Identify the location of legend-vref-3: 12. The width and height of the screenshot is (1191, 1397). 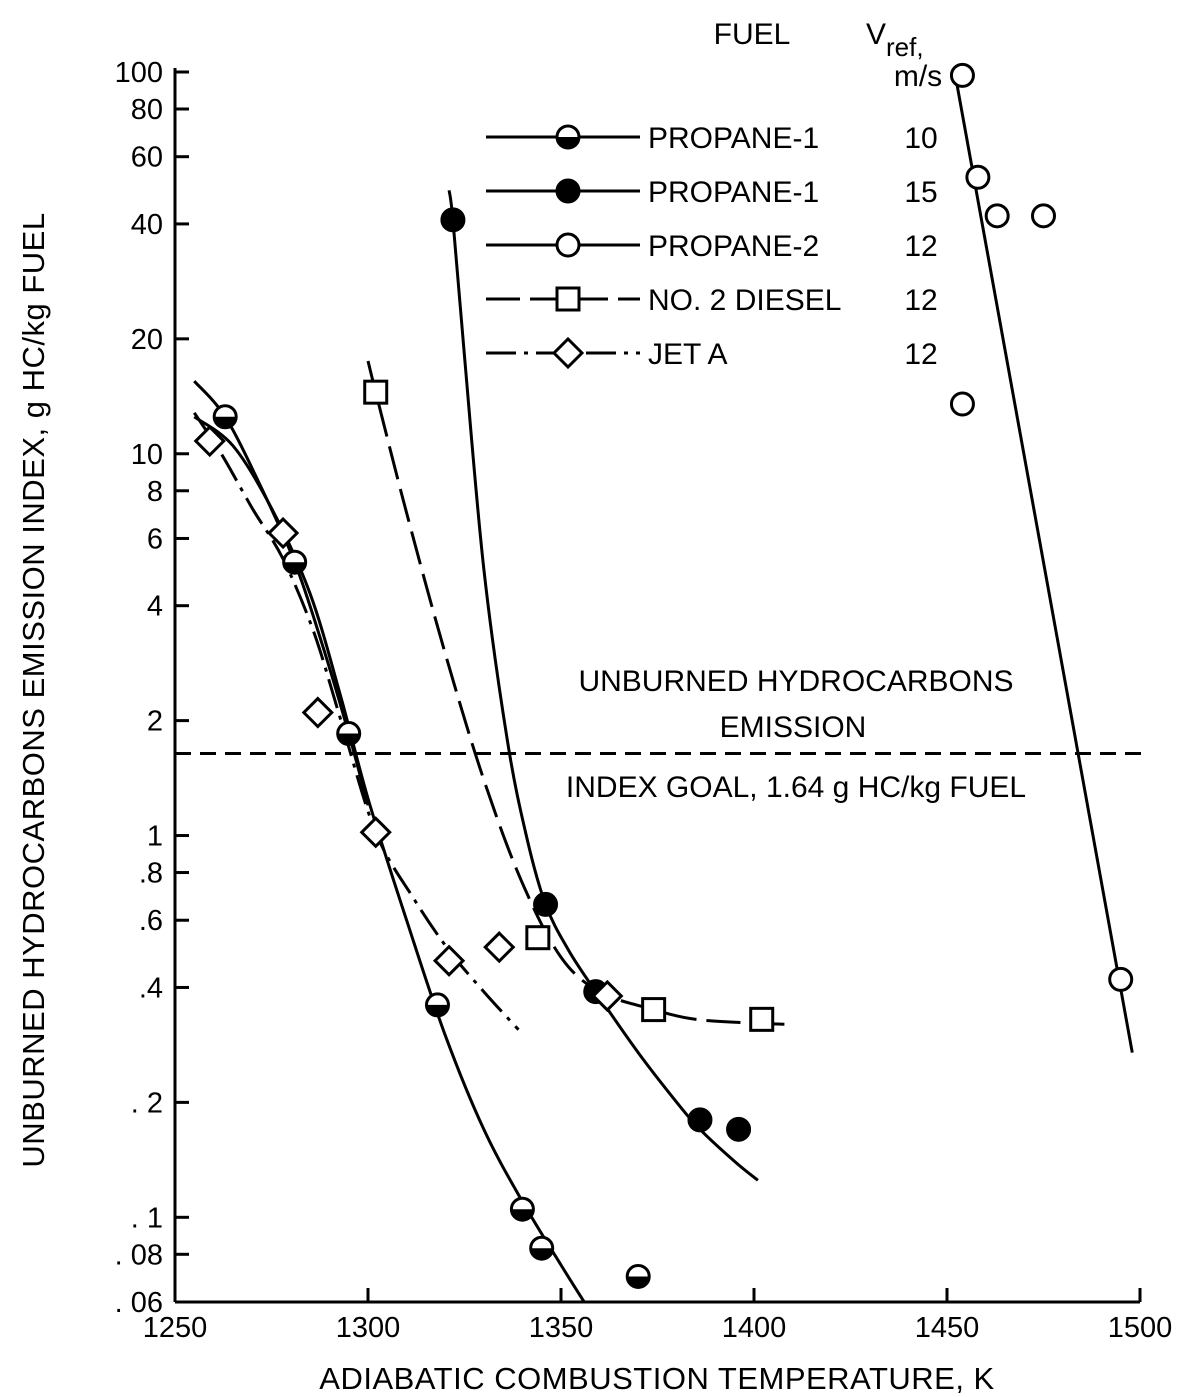
(920, 300).